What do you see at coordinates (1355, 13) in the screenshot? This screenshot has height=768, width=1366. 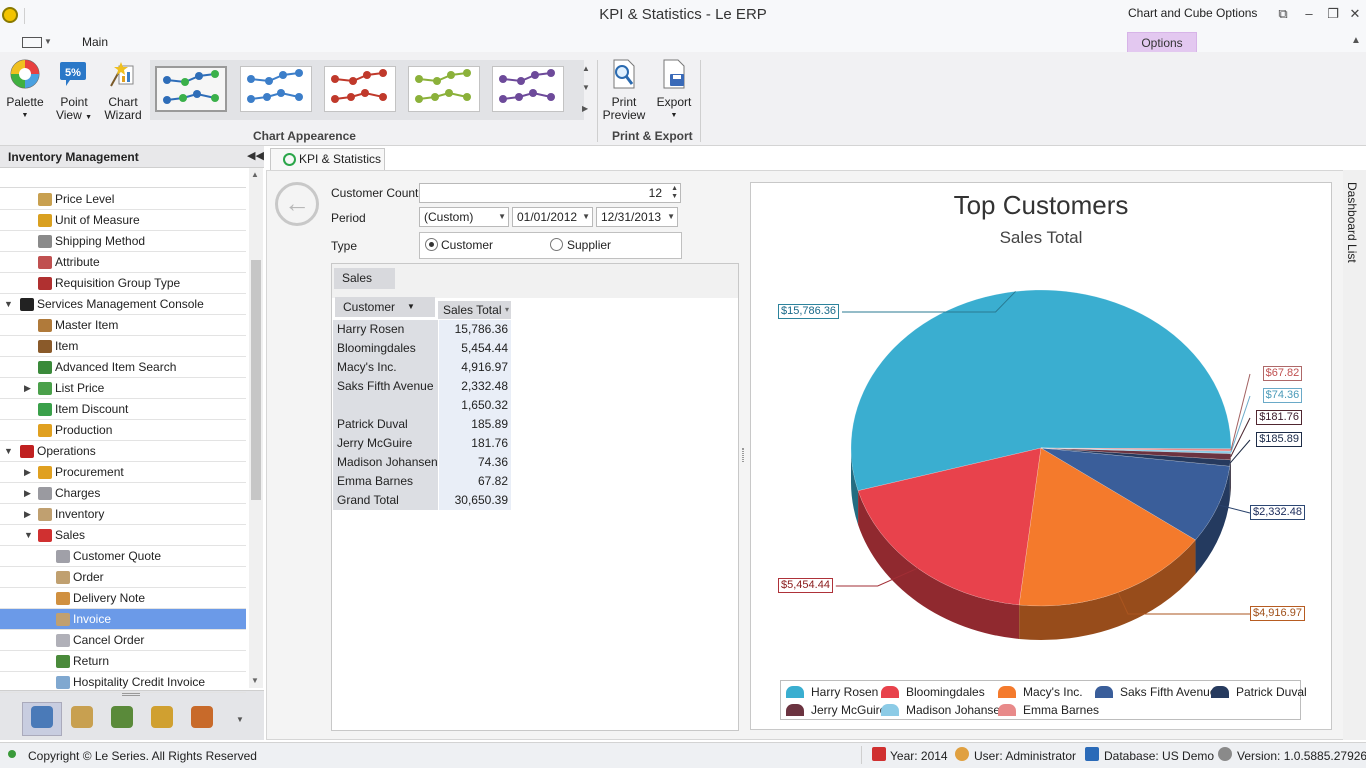 I see `close-icon: ✕` at bounding box center [1355, 13].